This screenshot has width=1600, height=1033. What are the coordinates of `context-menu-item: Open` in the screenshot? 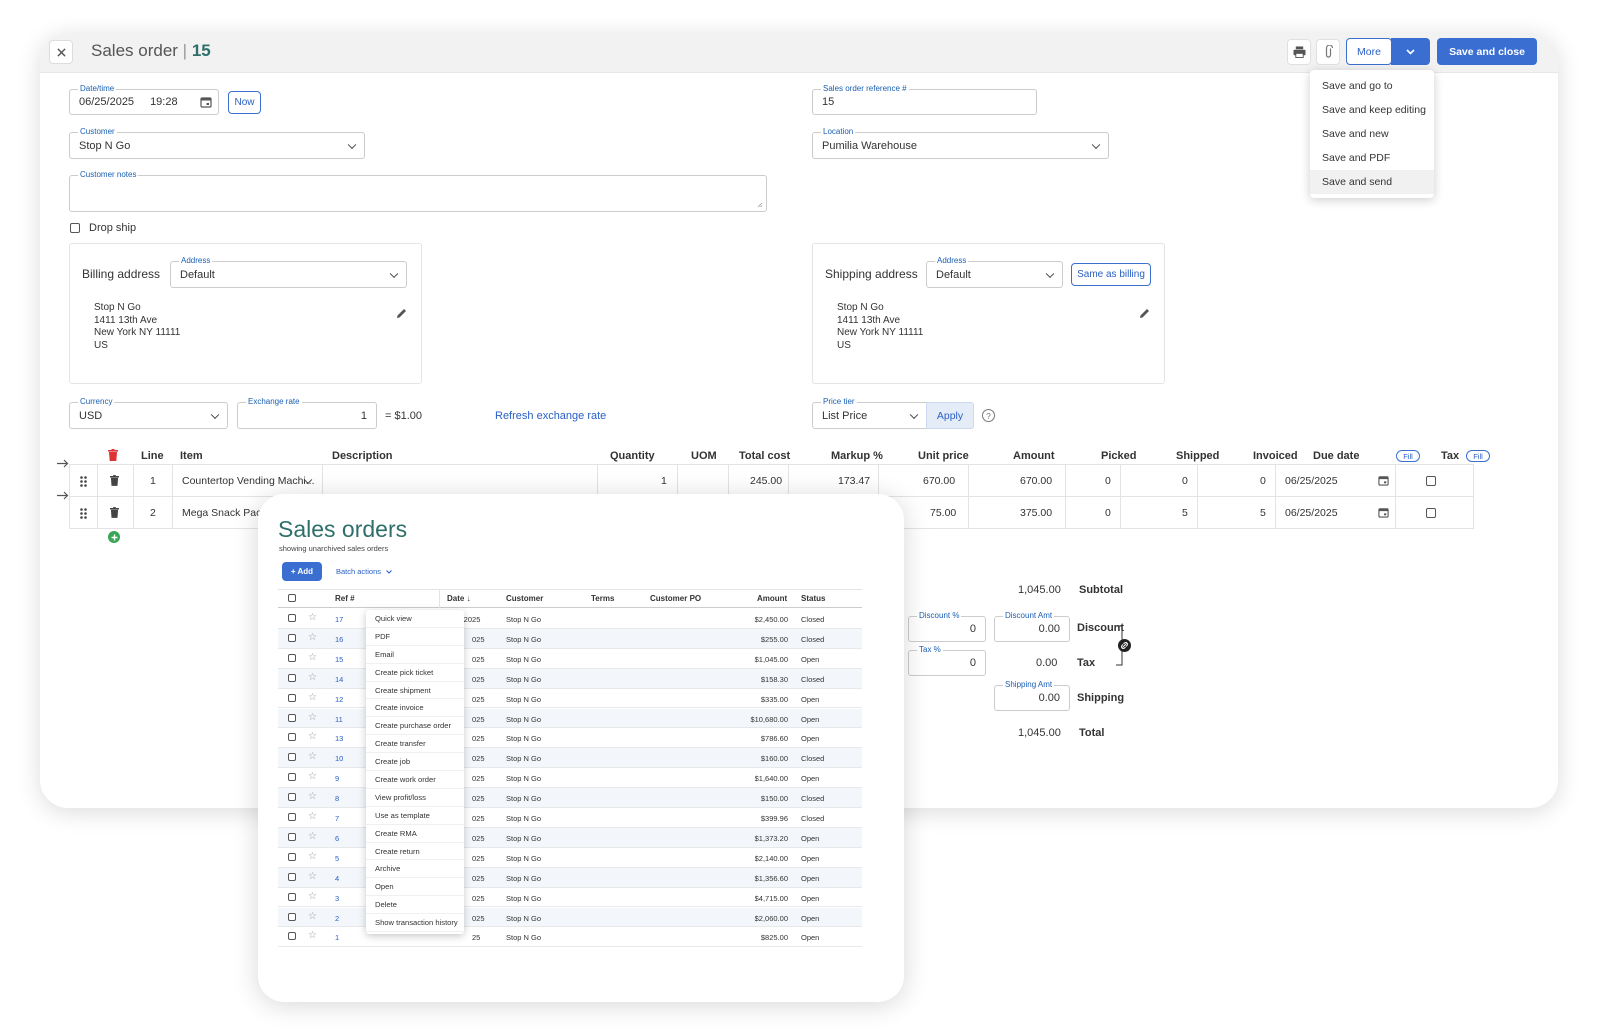 It's located at (415, 887).